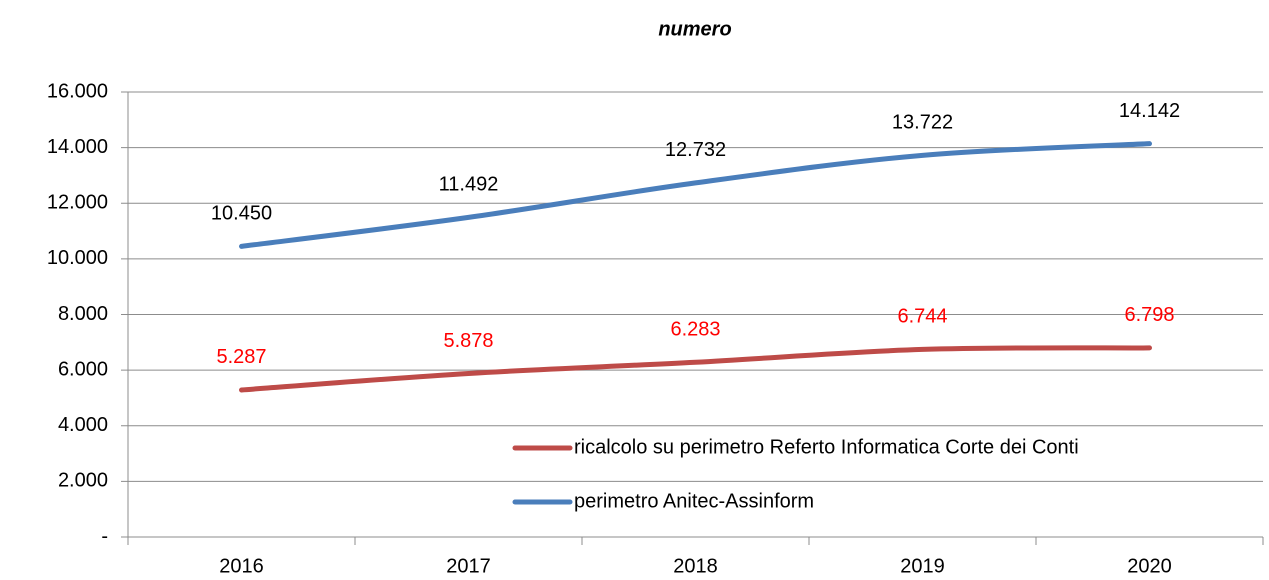 The image size is (1269, 580). I want to click on data-label: 14.142, so click(1149, 111).